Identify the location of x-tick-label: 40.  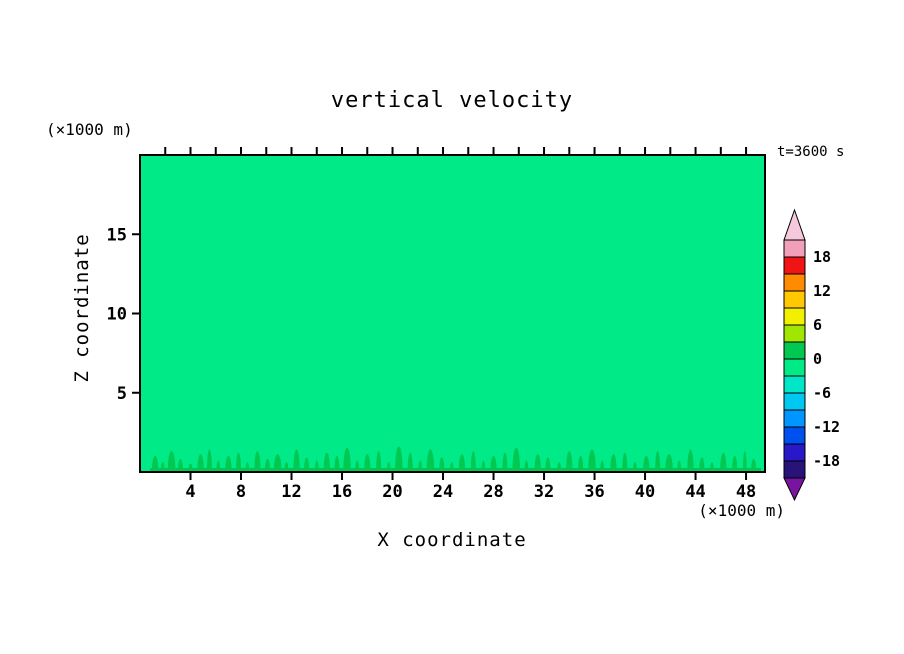
(645, 492).